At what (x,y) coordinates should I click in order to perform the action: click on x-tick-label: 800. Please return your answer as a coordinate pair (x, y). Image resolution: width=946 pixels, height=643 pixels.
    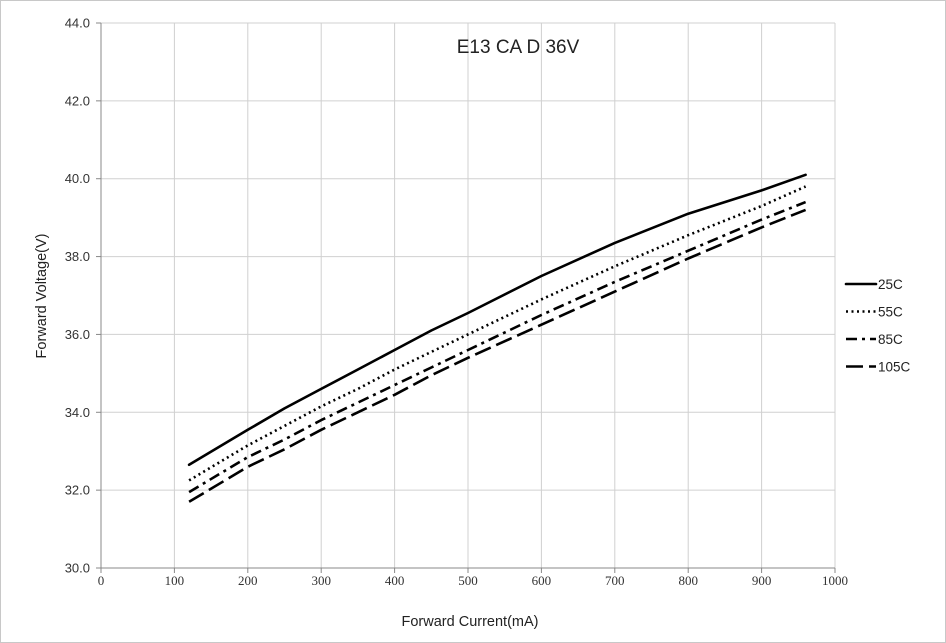
    Looking at the image, I should click on (688, 580).